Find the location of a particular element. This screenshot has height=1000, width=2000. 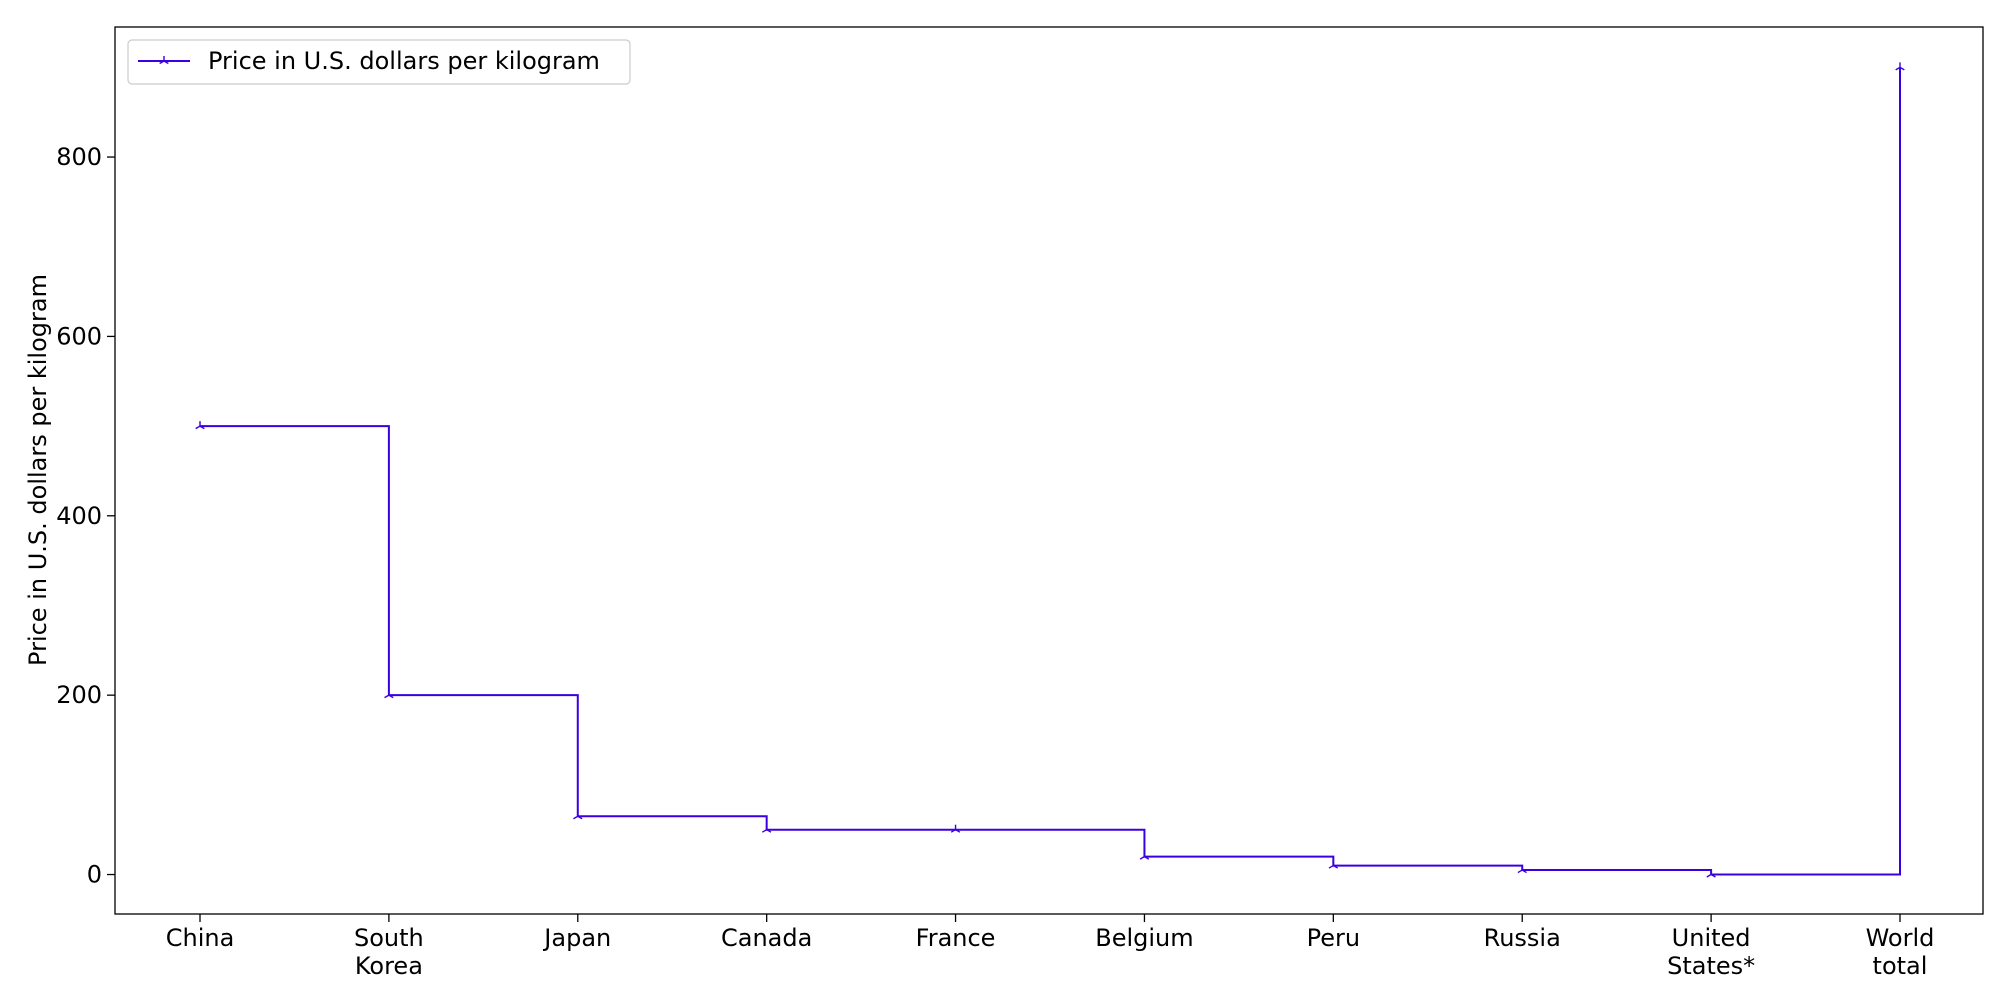

x-tick-label: South Korea is located at coordinates (389, 952).